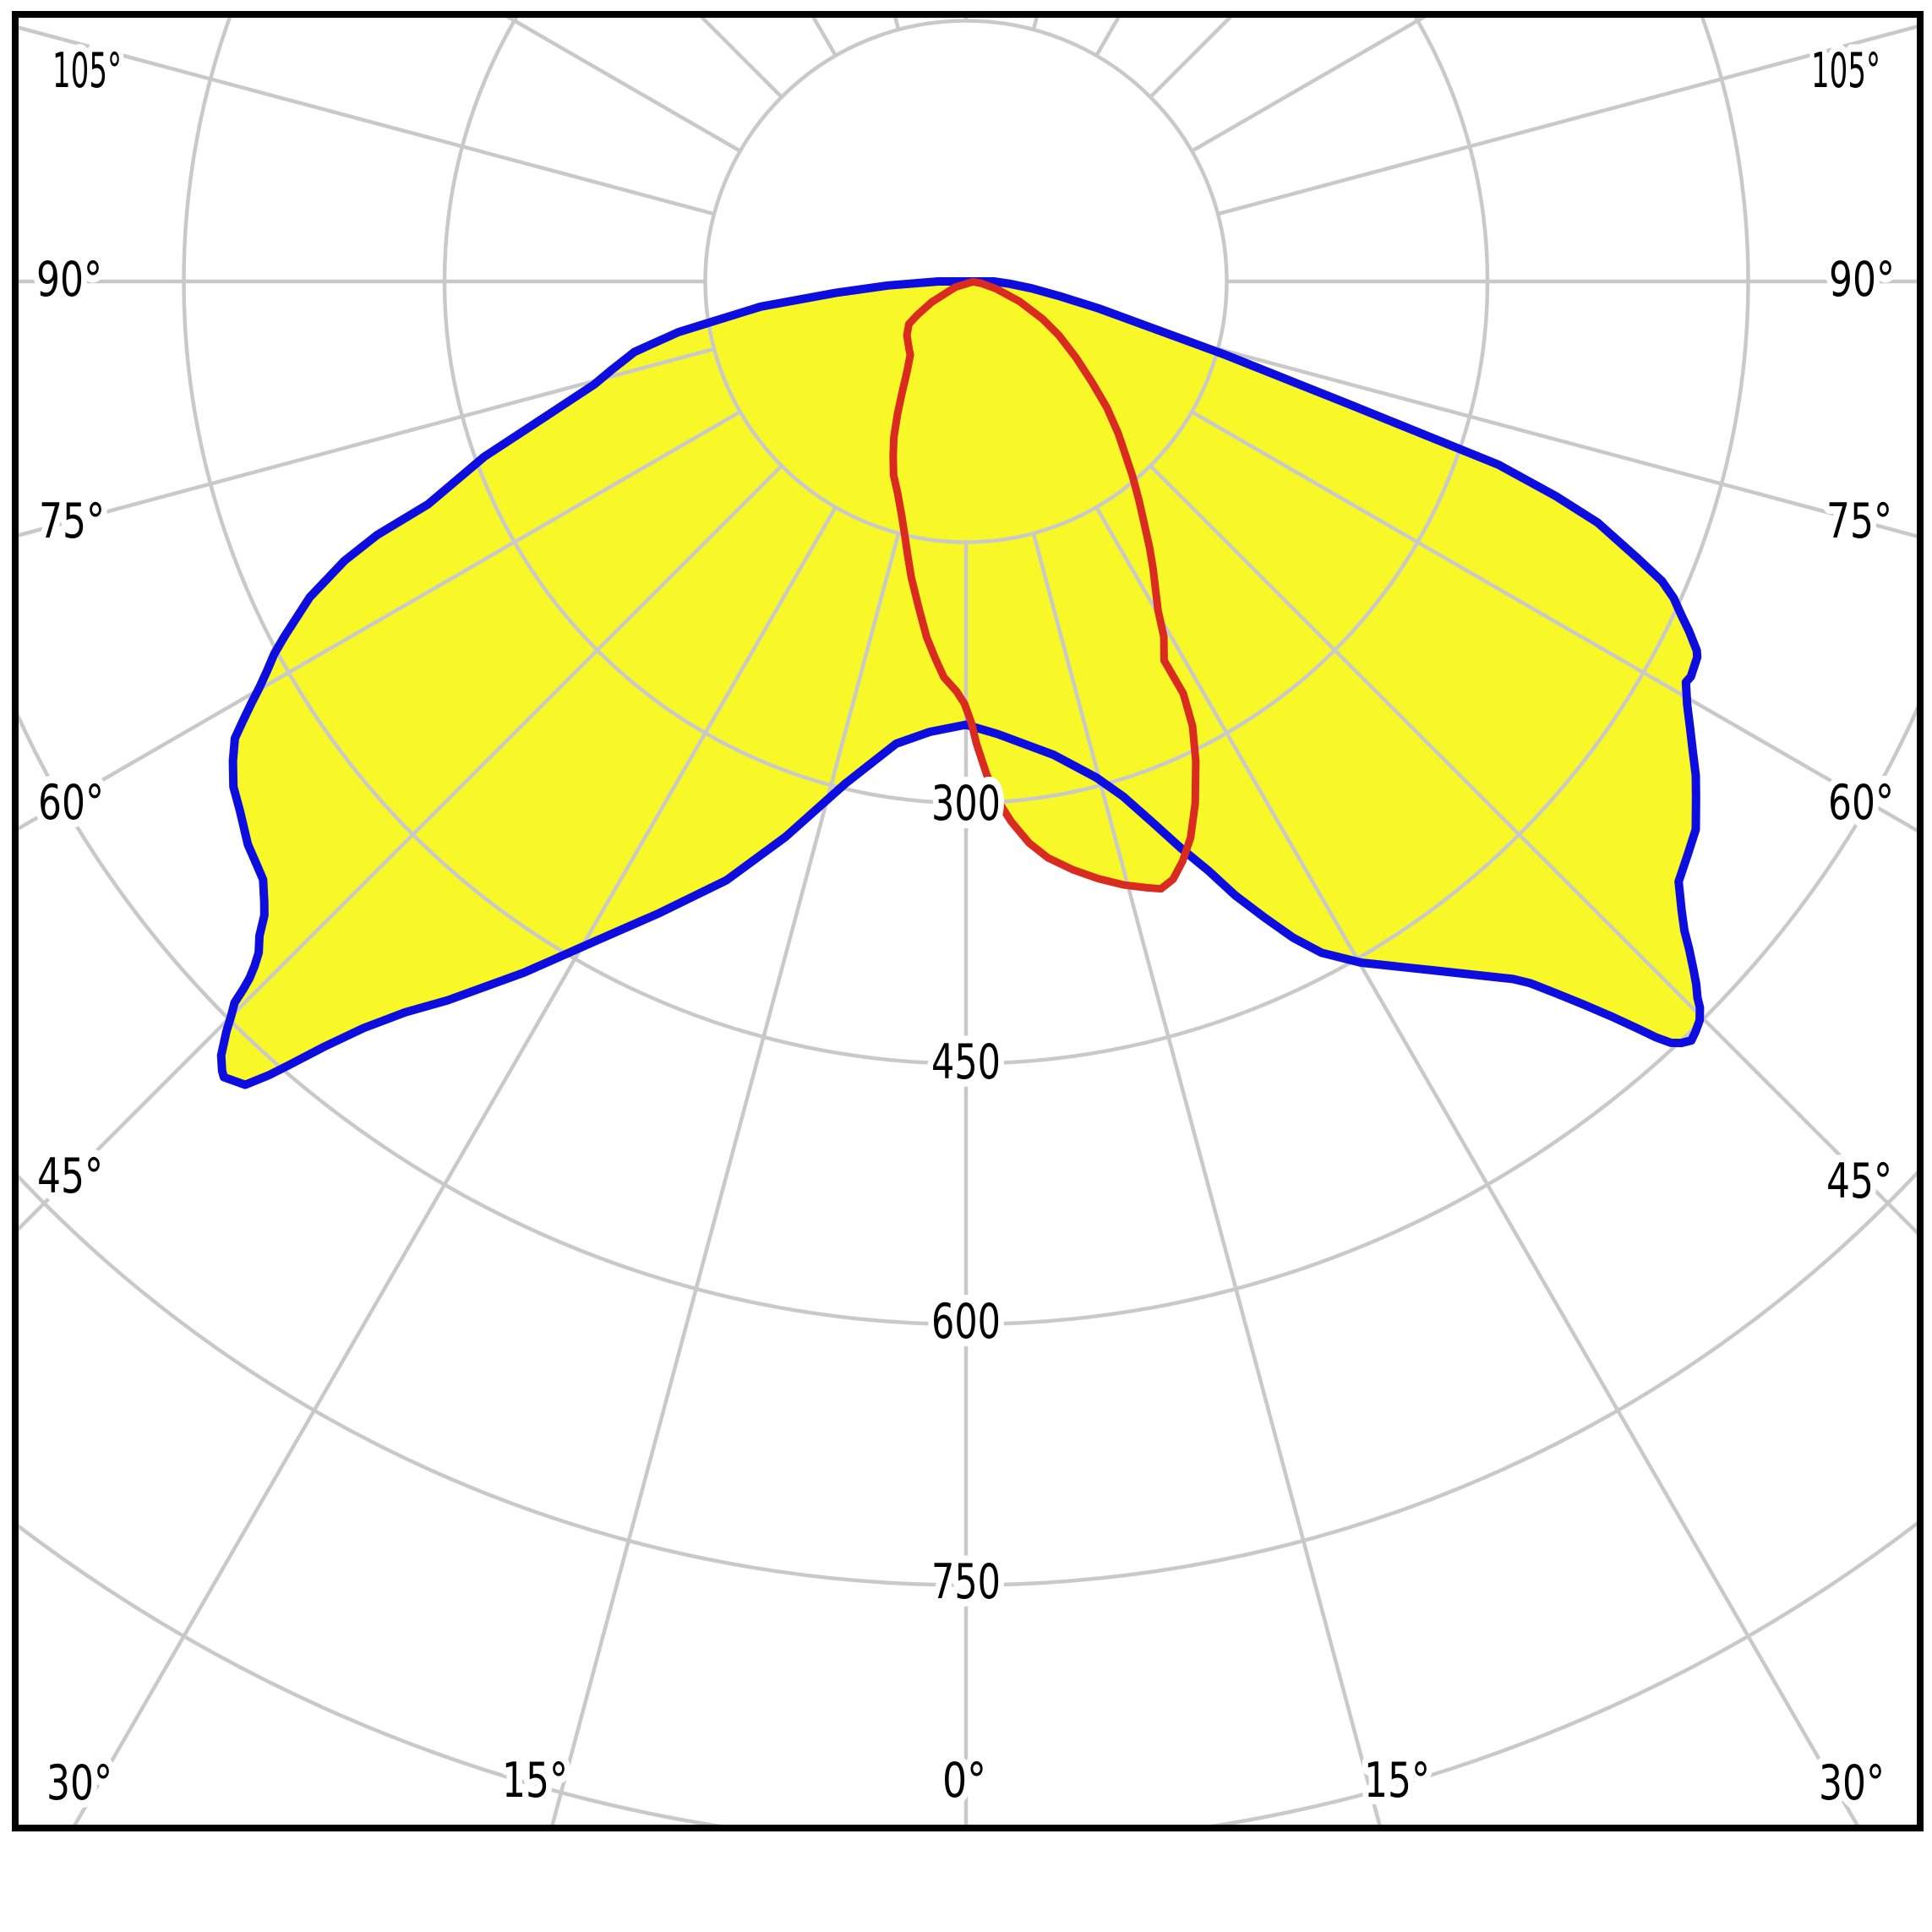 This screenshot has width=1932, height=1932. Describe the element at coordinates (1567, 442) in the screenshot. I see `grid-radial-75deg` at that location.